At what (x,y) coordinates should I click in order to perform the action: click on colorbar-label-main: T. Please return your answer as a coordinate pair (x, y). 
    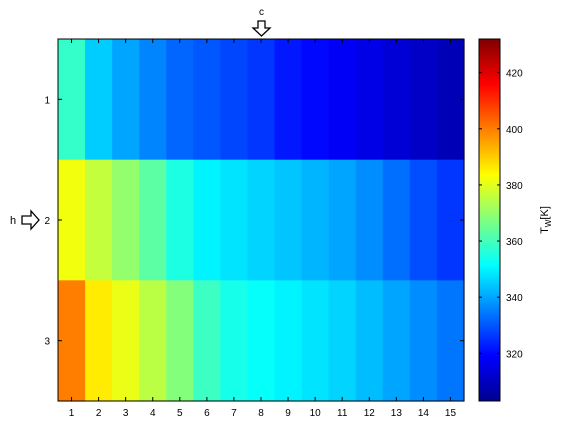
    Looking at the image, I should click on (545, 230).